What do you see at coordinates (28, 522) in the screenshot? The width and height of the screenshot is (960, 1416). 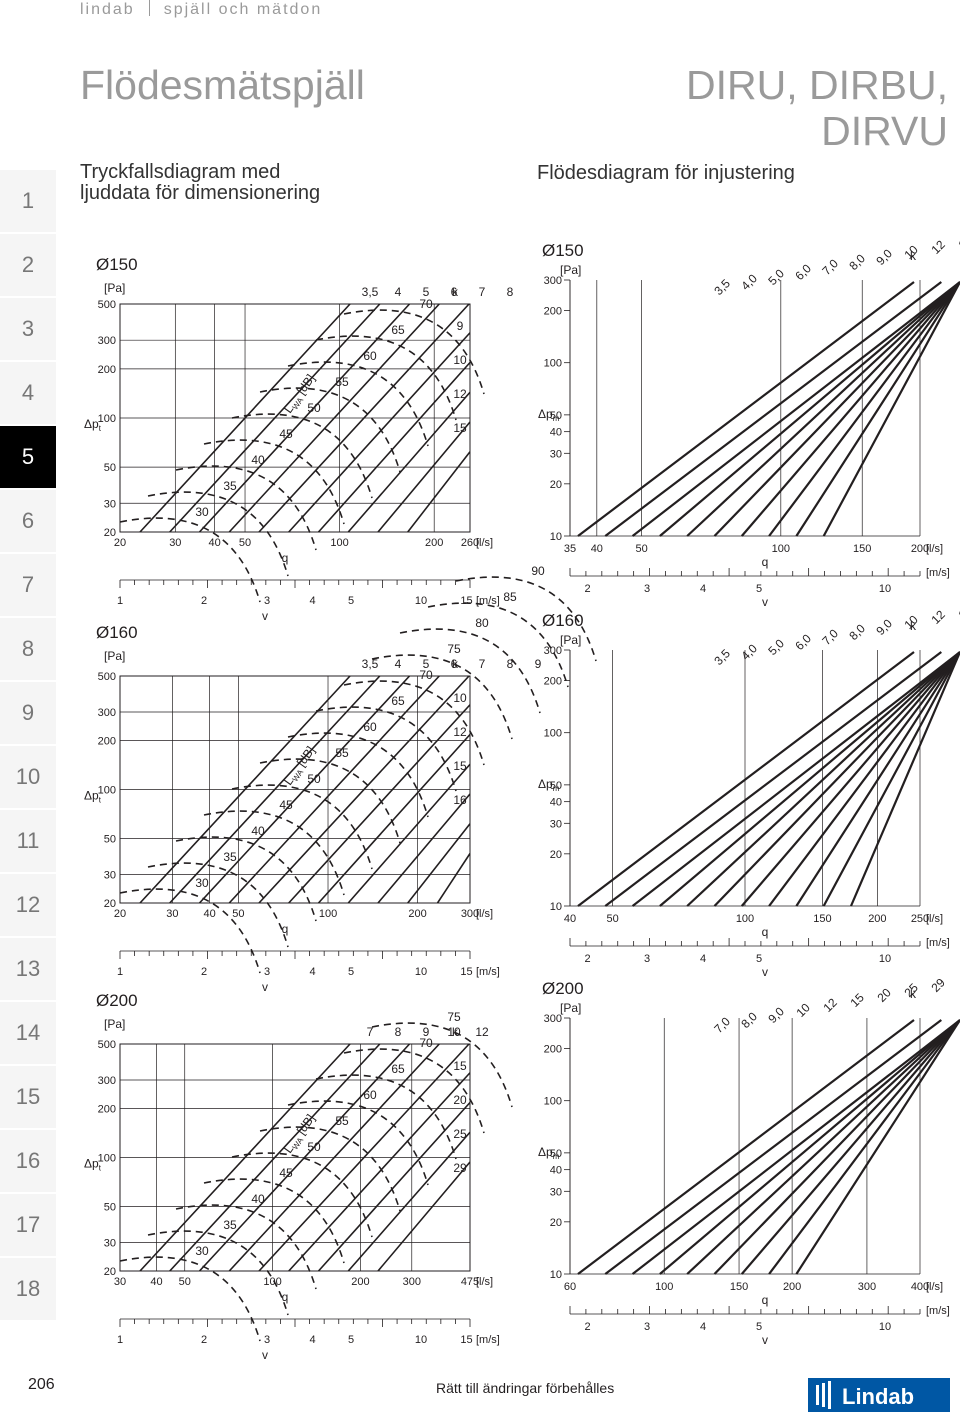 I see `chapter-tab-6: 6` at bounding box center [28, 522].